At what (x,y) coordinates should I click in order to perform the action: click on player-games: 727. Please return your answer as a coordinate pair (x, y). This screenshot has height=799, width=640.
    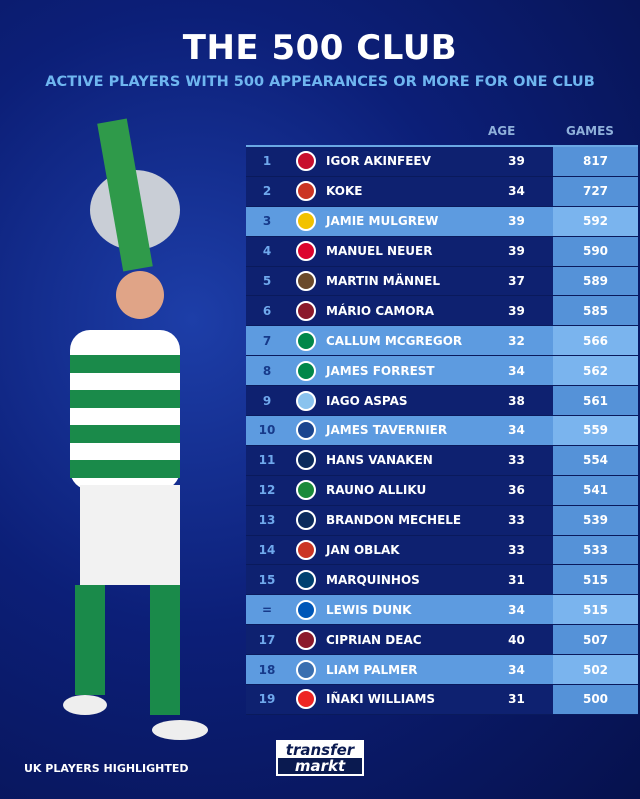
    Looking at the image, I should click on (595, 191).